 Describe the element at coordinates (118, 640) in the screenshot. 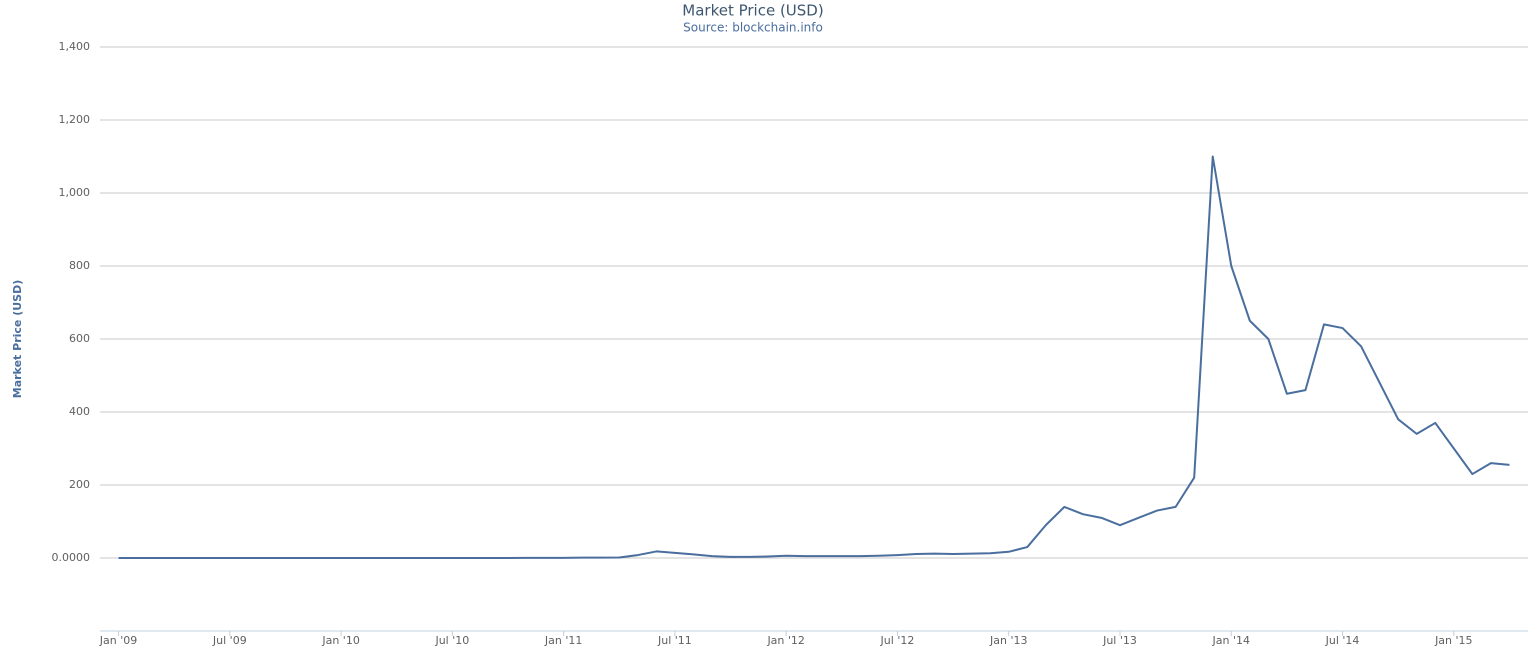

I see `x-tick-label: Jan '09` at that location.